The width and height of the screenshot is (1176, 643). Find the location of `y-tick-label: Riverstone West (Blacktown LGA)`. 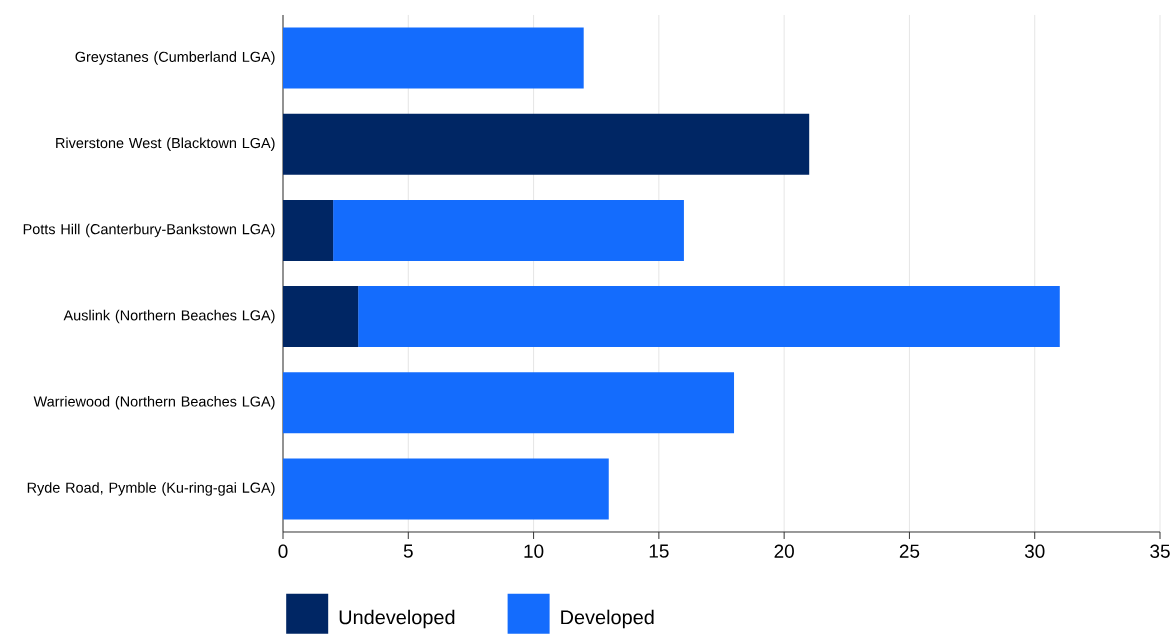

y-tick-label: Riverstone West (Blacktown LGA) is located at coordinates (165, 144).